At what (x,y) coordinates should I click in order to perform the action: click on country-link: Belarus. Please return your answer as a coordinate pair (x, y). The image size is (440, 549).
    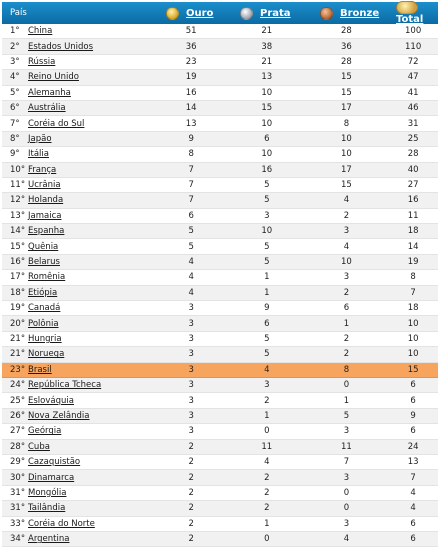
    Looking at the image, I should click on (44, 262).